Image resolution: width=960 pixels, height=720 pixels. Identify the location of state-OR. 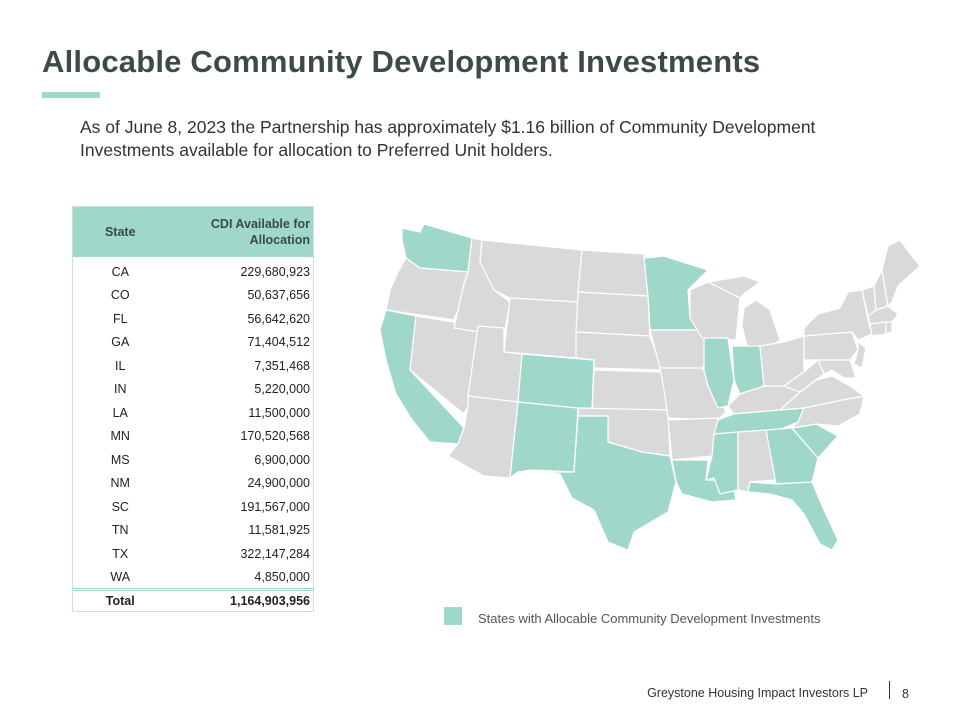
(427, 289).